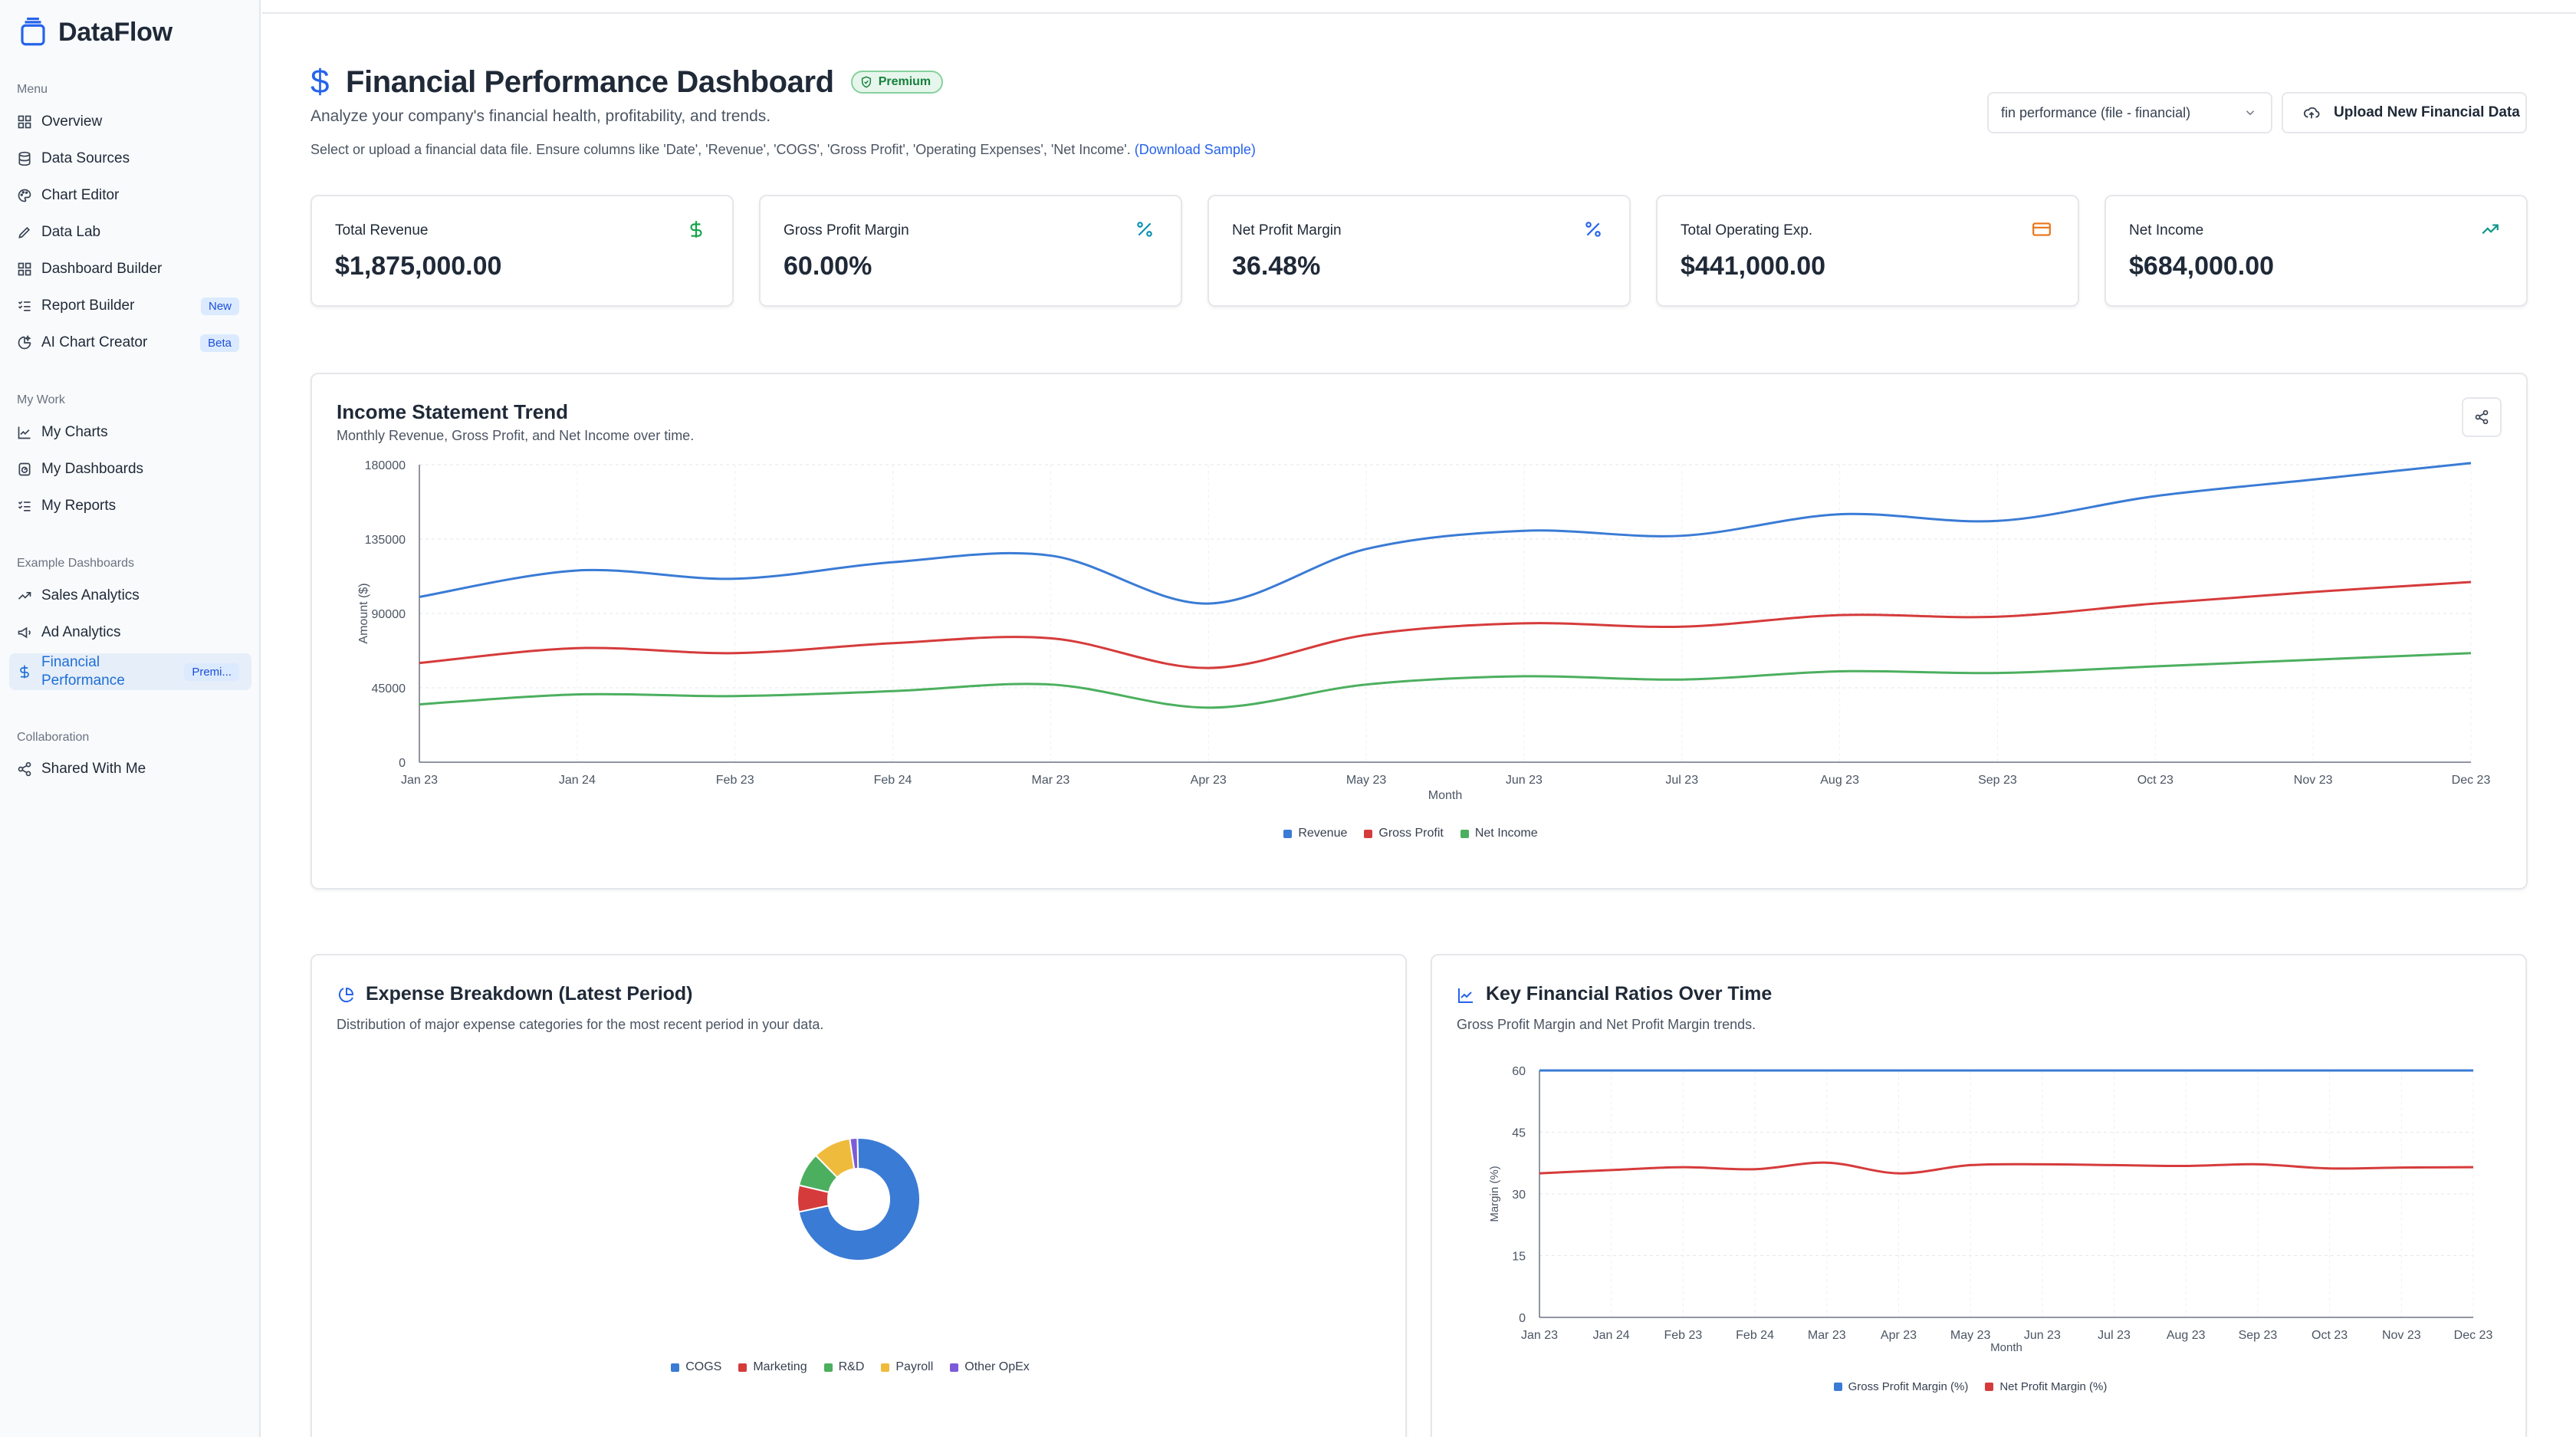 This screenshot has width=2576, height=1437. I want to click on sidebar-item-my-reports: My Reports, so click(130, 506).